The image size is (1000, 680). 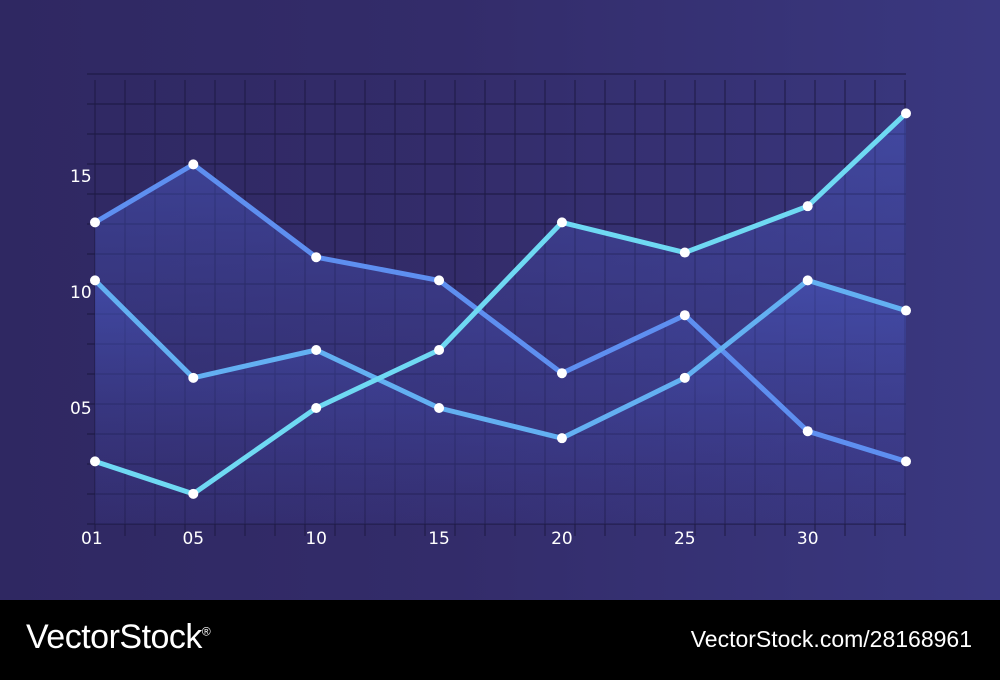 I want to click on x-tick-label: 01, so click(x=92, y=539).